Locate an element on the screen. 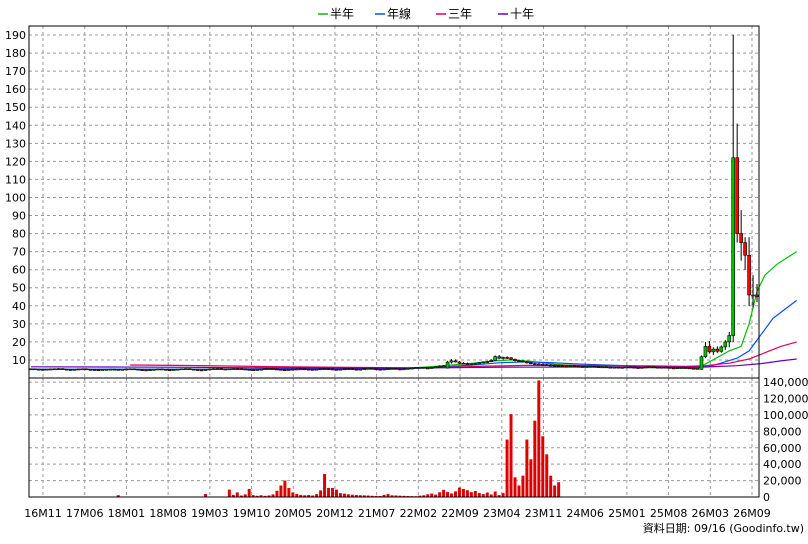 This screenshot has width=808, height=544. ma-line is located at coordinates (414, 334).